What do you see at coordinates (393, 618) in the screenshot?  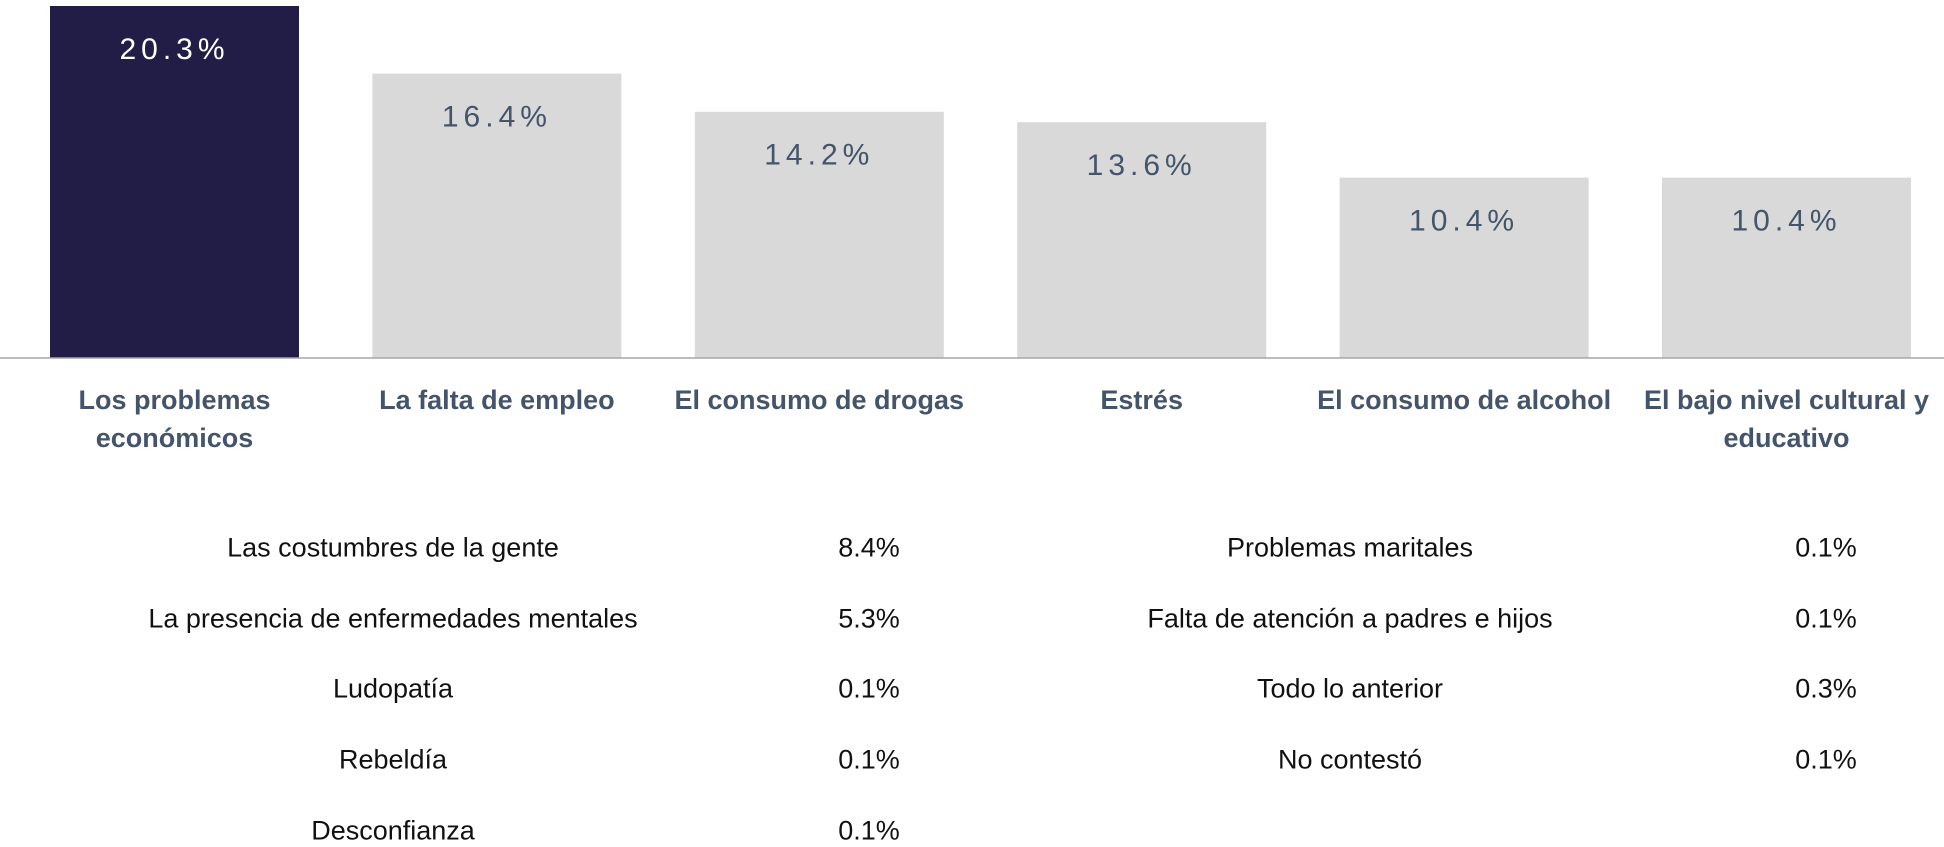 I see `table-label: La presencia de enfermedades mentales` at bounding box center [393, 618].